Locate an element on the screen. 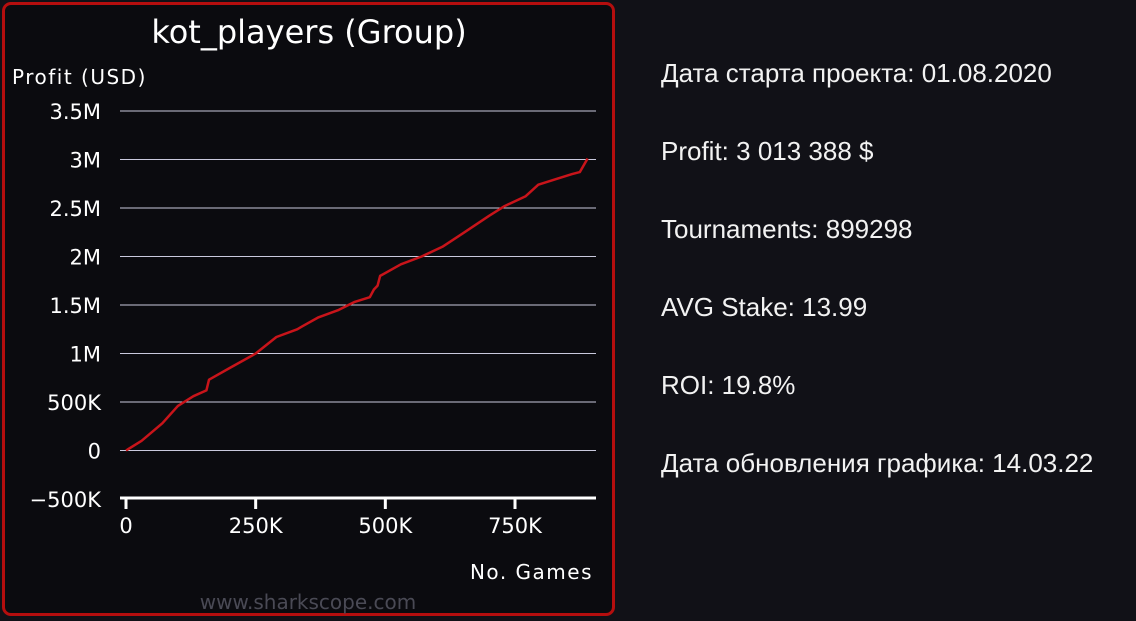 The image size is (1136, 621). x-axis-label: No. Games is located at coordinates (531, 572).